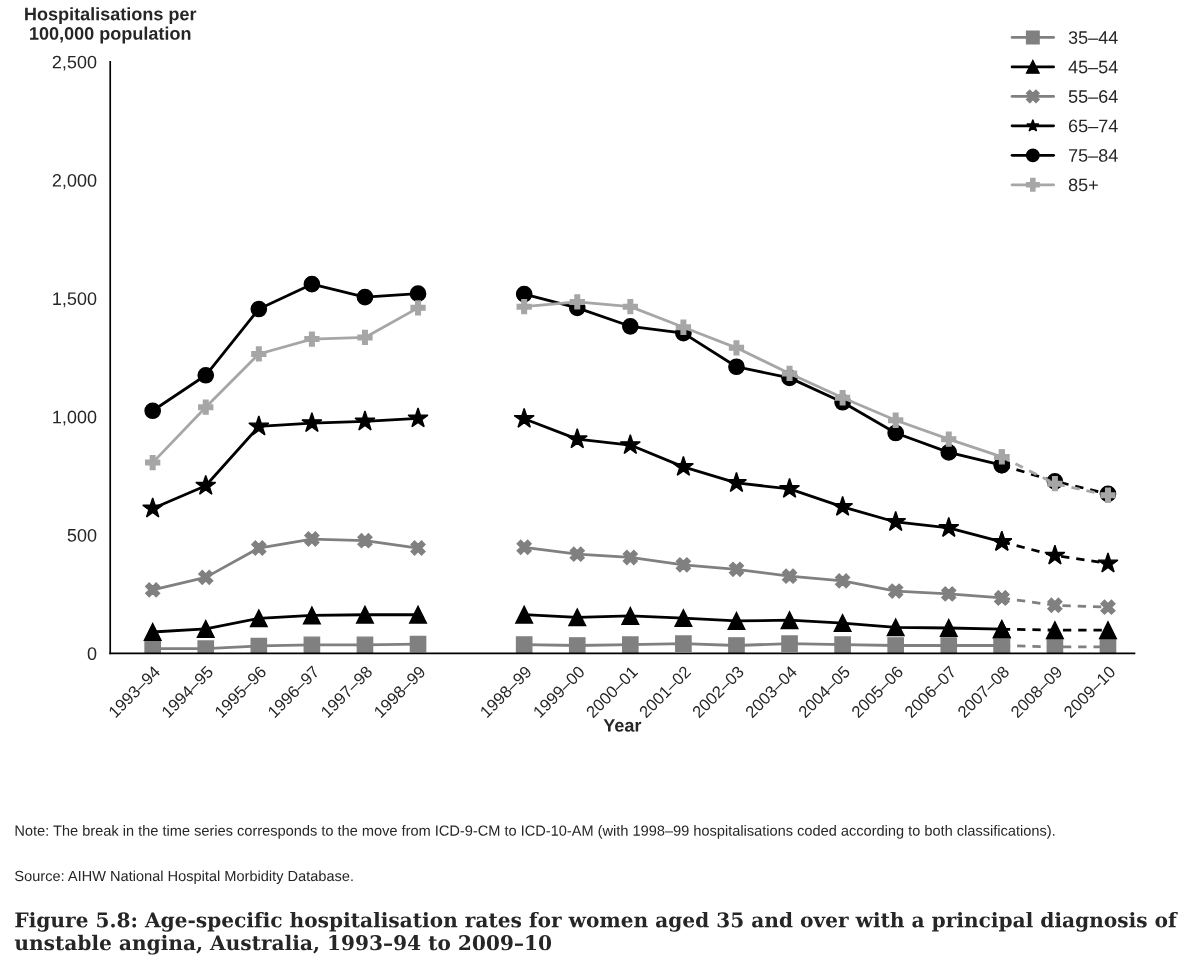 The height and width of the screenshot is (965, 1198). I want to click on y-axis-title: Hospitalisations per 100,000 population, so click(111, 25).